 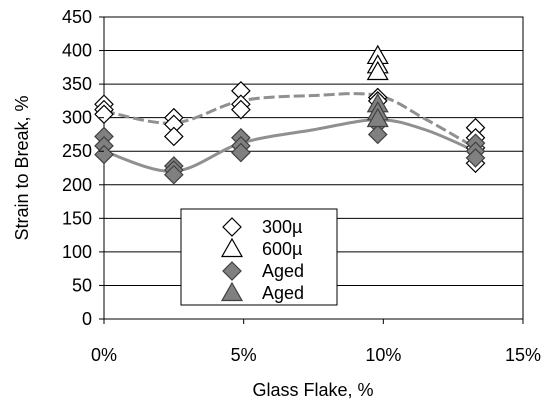 What do you see at coordinates (77, 252) in the screenshot?
I see `y-tick-label: 100` at bounding box center [77, 252].